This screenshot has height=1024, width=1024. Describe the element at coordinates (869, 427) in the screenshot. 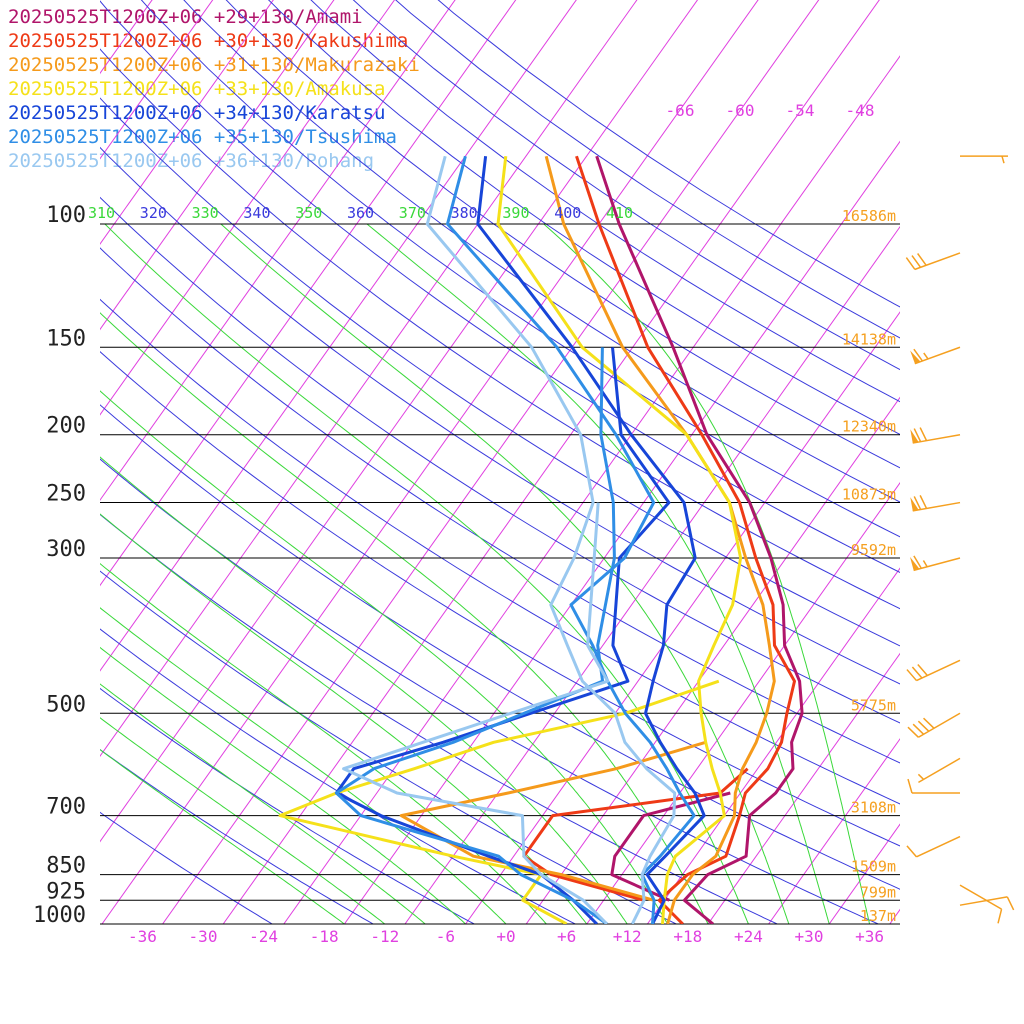

I see `height-label: 12340m` at that location.